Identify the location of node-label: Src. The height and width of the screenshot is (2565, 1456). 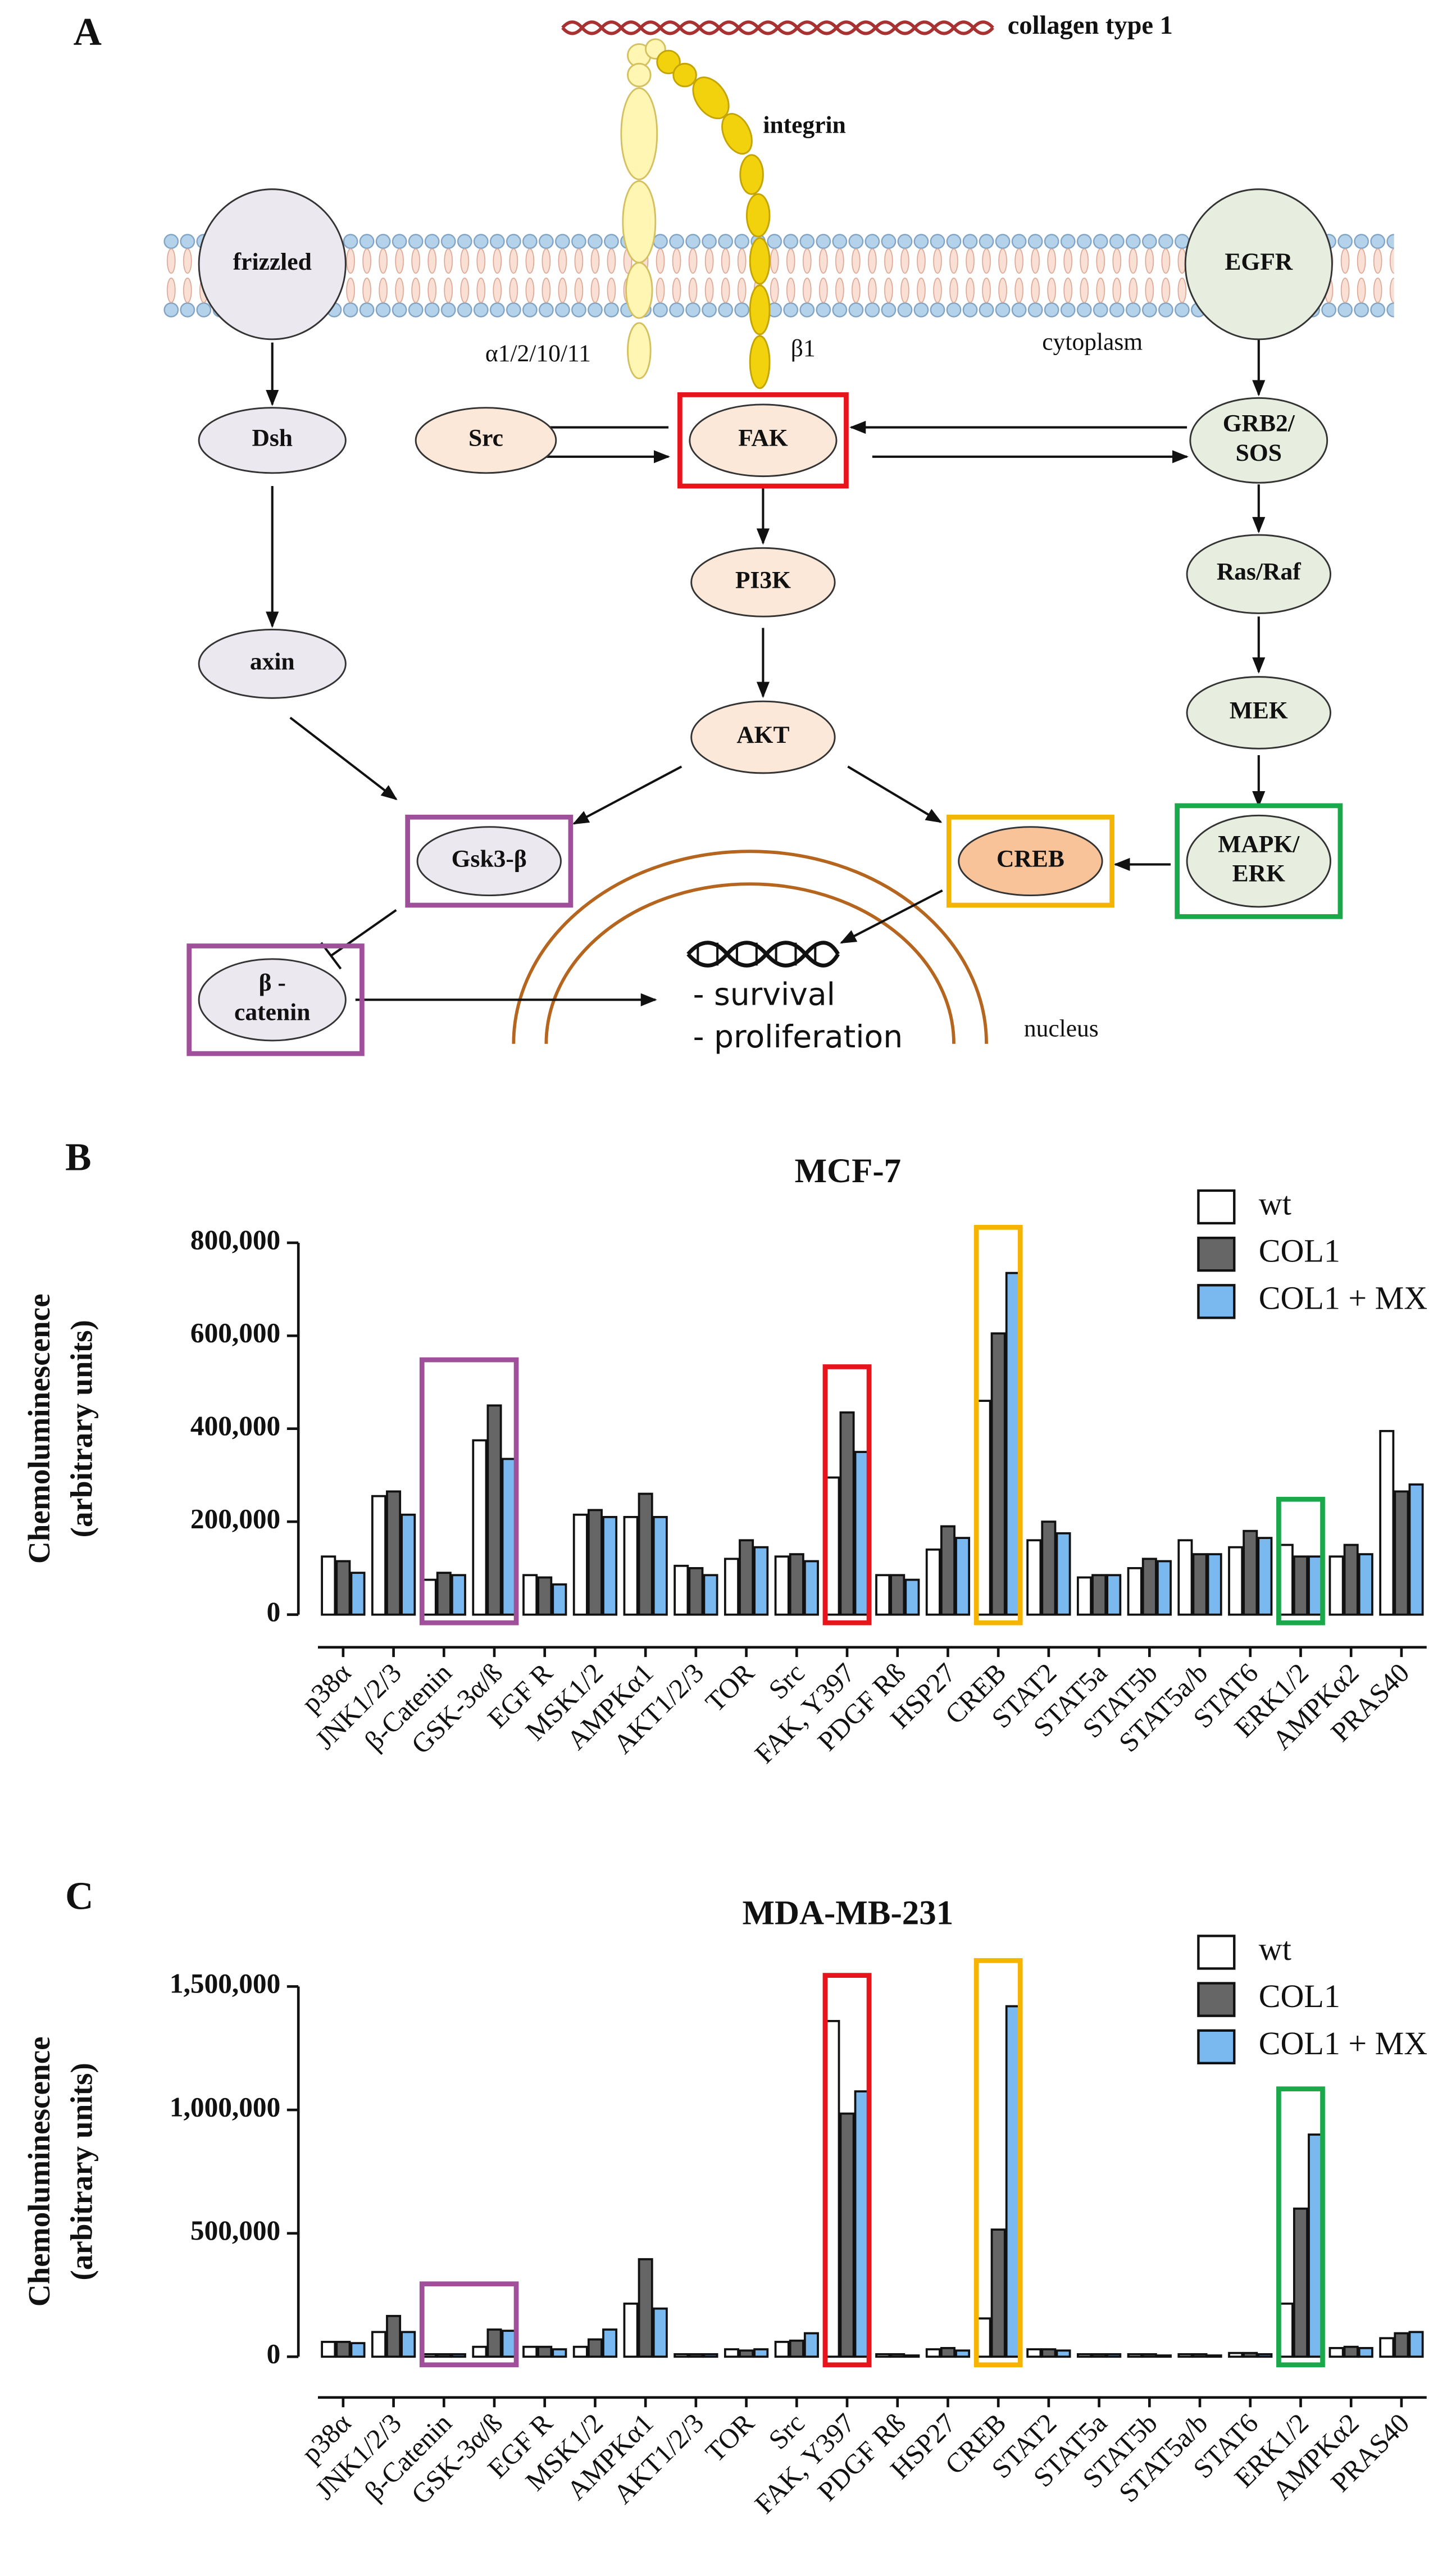
(486, 438).